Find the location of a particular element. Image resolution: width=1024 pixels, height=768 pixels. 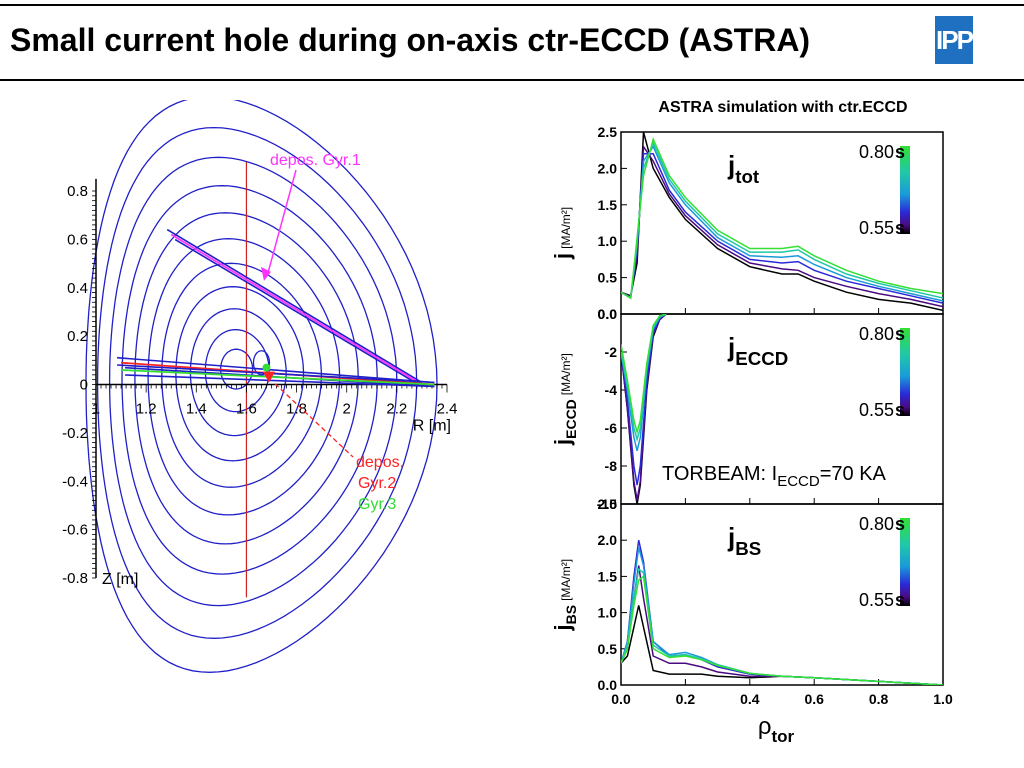

annotation-gyr2-line1: depos. is located at coordinates (380, 462).